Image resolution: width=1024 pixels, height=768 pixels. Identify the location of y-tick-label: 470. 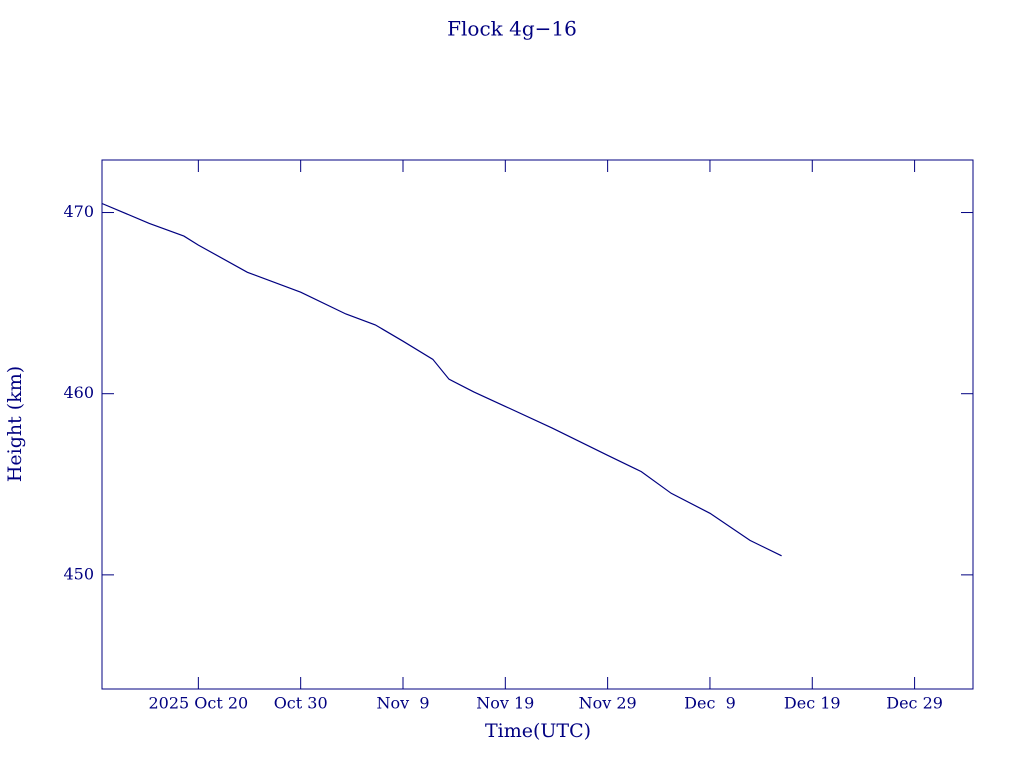
(78, 211).